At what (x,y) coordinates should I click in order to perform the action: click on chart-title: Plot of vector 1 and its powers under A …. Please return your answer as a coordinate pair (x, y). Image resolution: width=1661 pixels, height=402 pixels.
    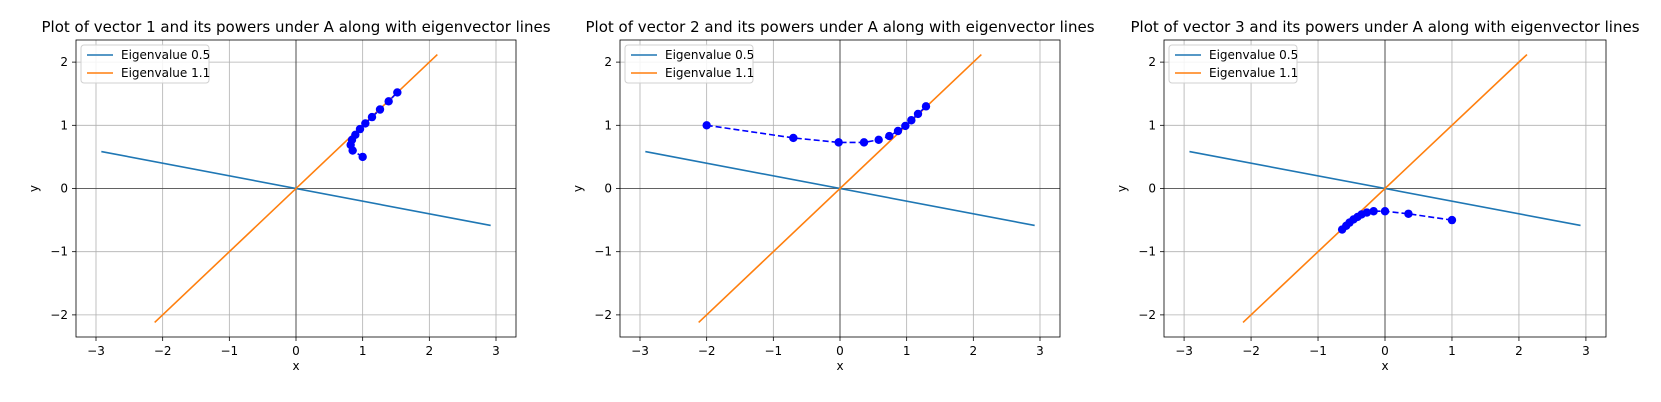
    Looking at the image, I should click on (295, 27).